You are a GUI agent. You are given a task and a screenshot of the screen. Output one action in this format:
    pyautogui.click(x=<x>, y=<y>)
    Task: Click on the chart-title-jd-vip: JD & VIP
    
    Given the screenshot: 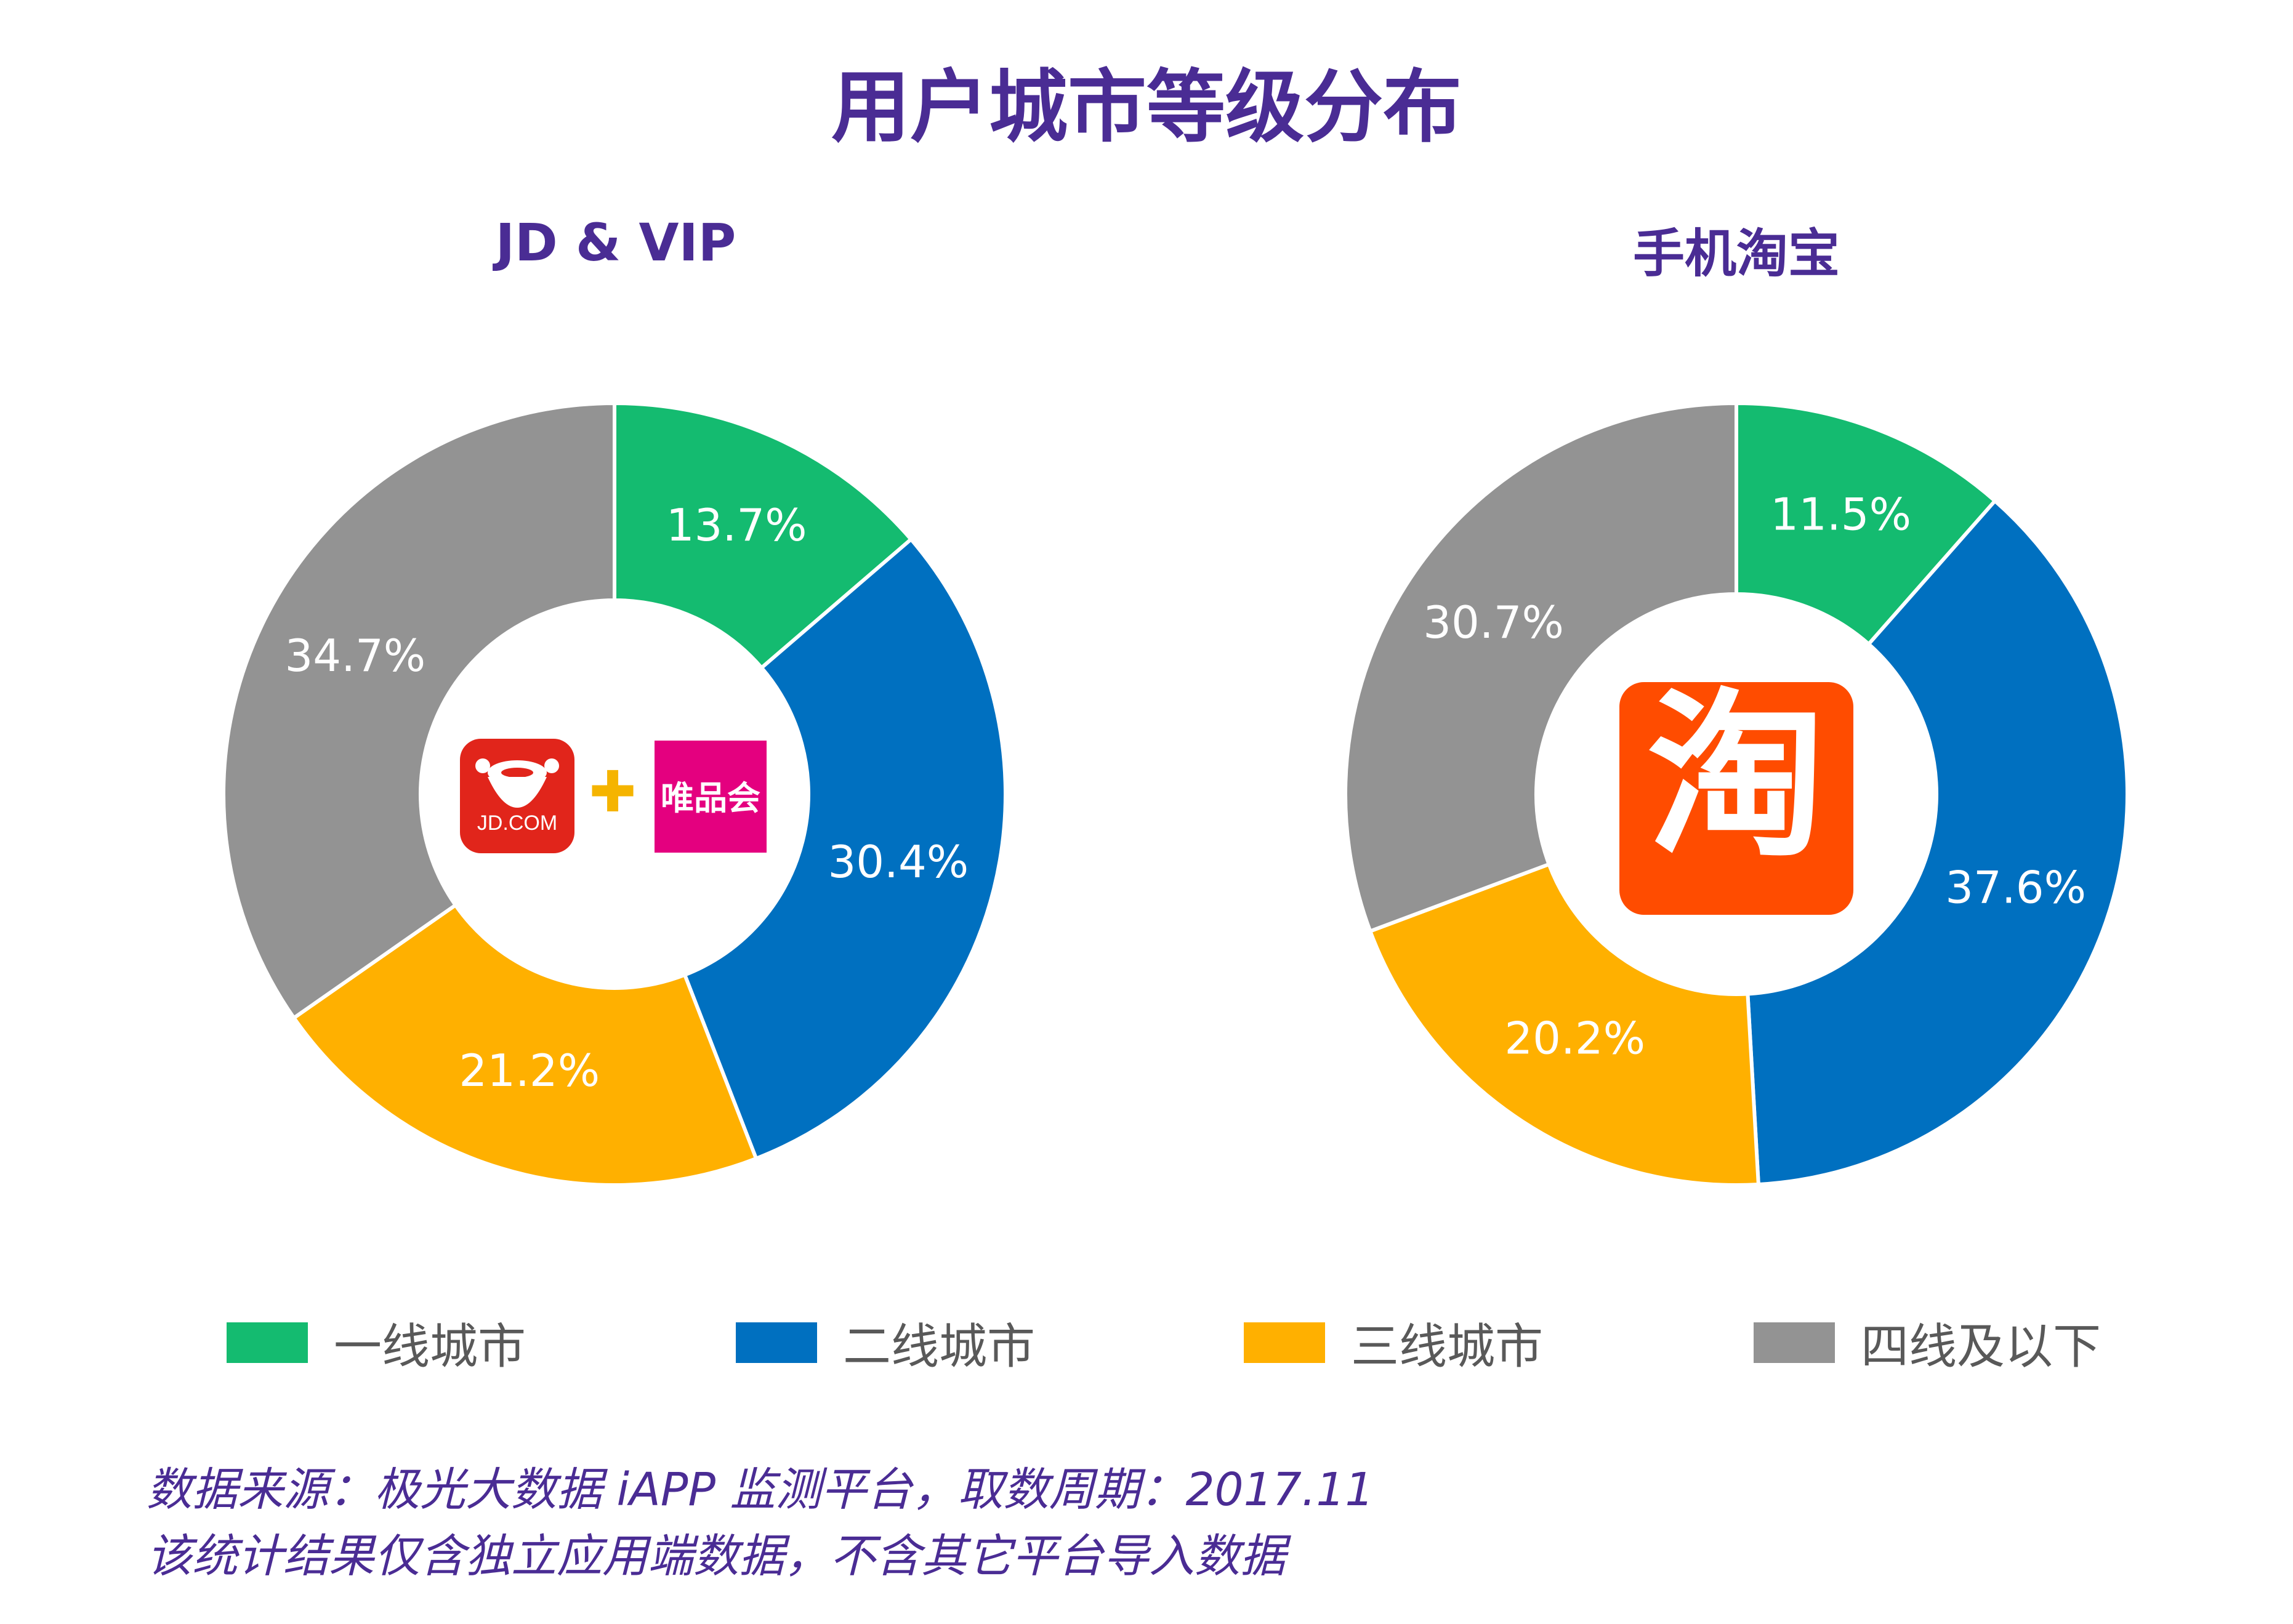 What is the action you would take?
    pyautogui.click(x=615, y=242)
    